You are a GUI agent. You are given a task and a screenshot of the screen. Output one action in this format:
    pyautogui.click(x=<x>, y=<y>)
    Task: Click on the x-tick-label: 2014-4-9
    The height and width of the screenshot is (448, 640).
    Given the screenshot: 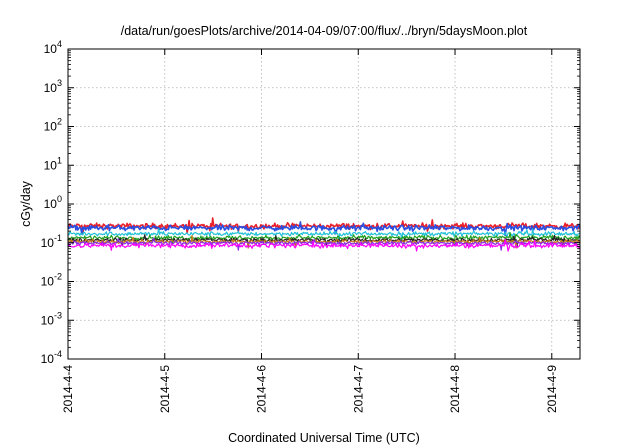 What is the action you would take?
    pyautogui.click(x=552, y=389)
    